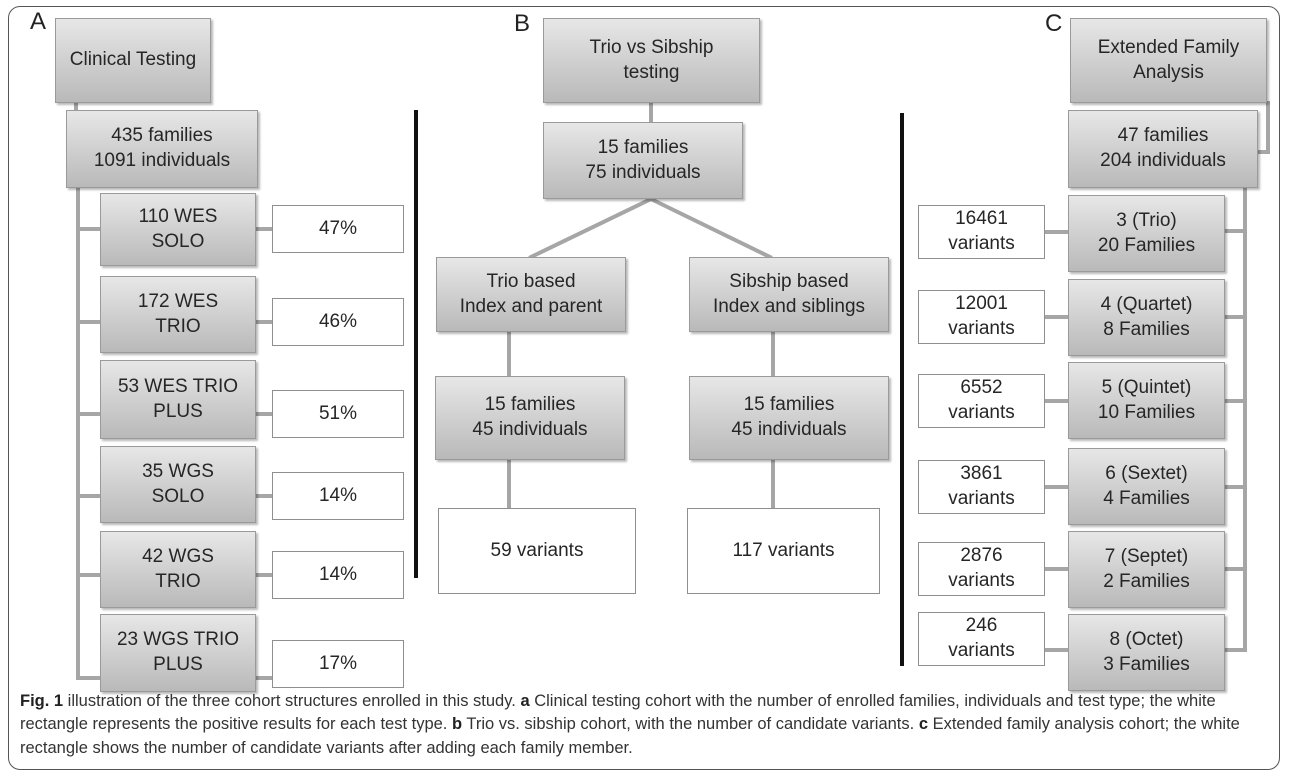 This screenshot has height=780, width=1290. Describe the element at coordinates (133, 60) in the screenshot. I see `panel-a-title: Clinical Testing` at that location.